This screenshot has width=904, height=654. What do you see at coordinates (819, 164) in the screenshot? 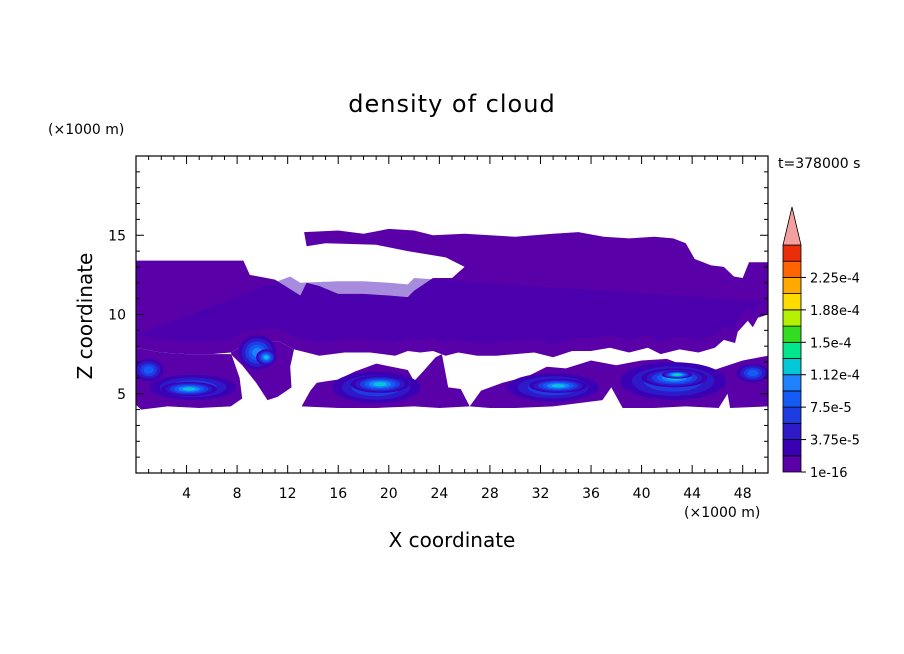
I see `time-label: t=378000 s` at bounding box center [819, 164].